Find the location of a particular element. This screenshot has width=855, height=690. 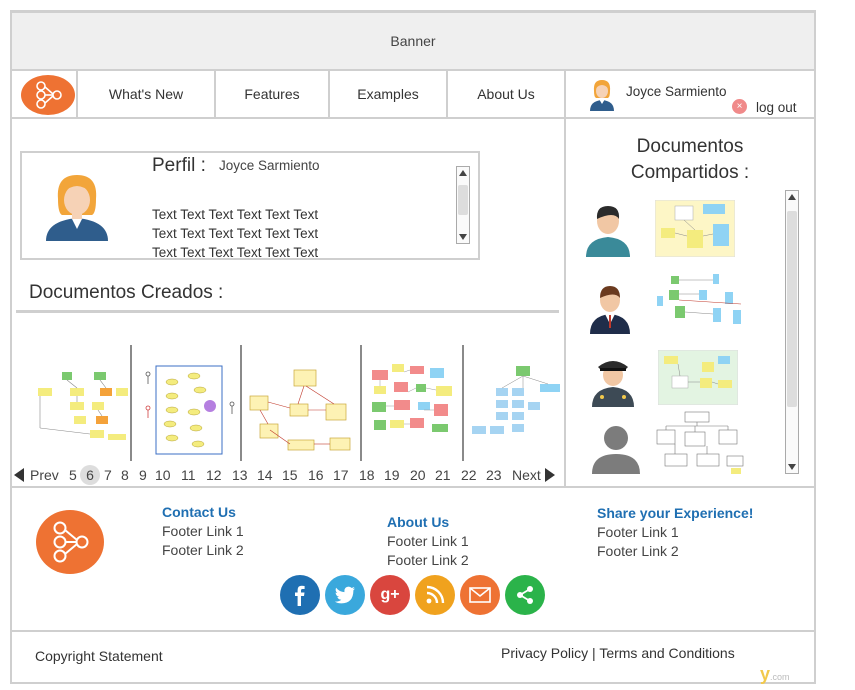

content-divider is located at coordinates (565, 302).